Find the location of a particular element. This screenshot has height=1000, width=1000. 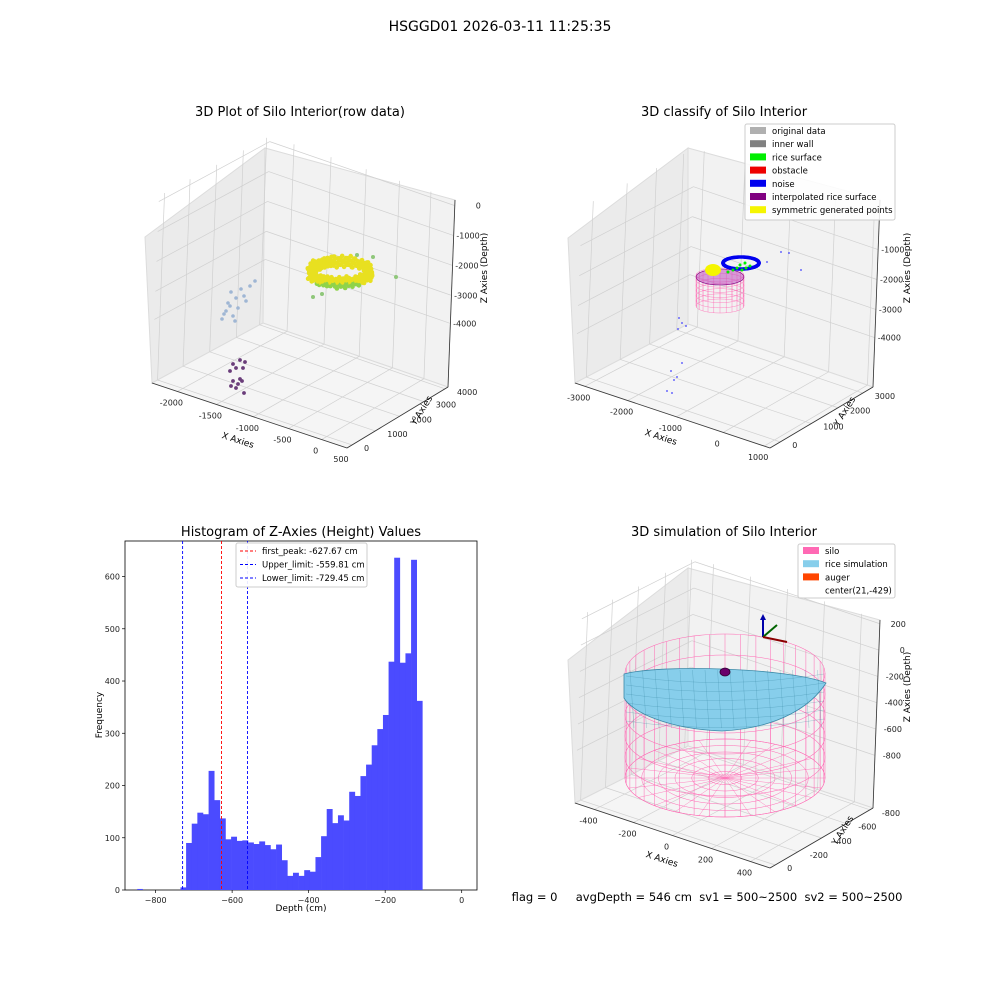

legend-label: center(21,-429) is located at coordinates (858, 592).